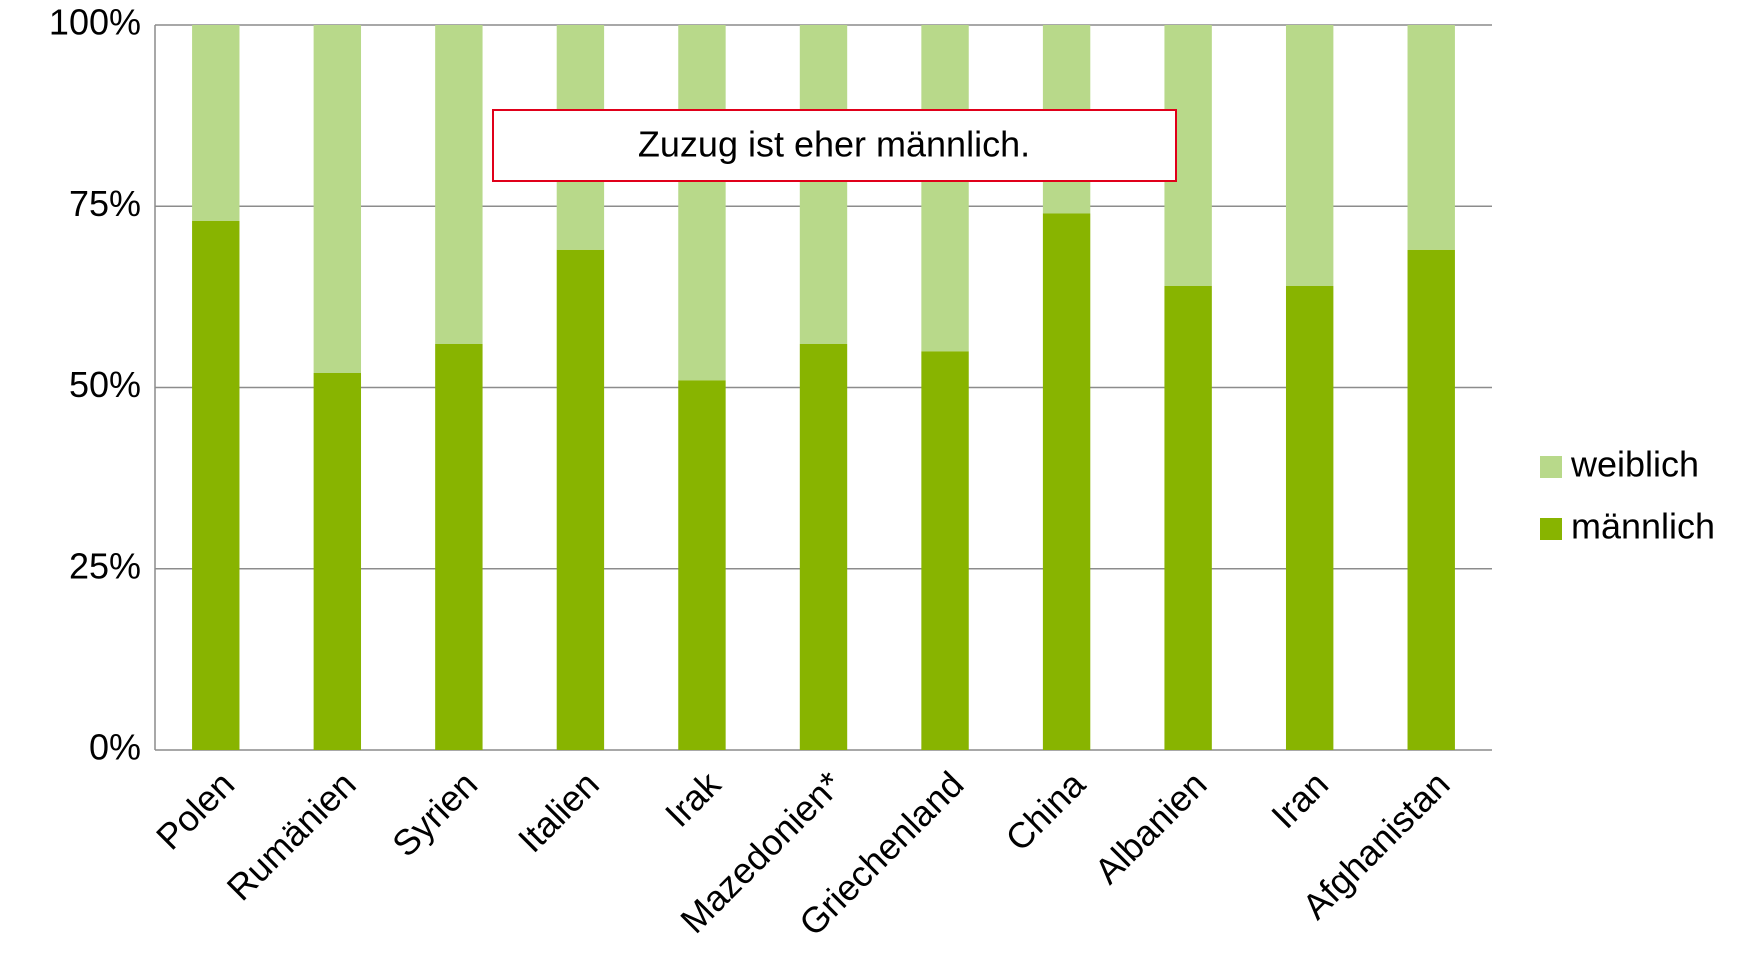 Image resolution: width=1748 pixels, height=974 pixels. I want to click on annotation: Zuzug ist eher männlich., so click(834, 144).